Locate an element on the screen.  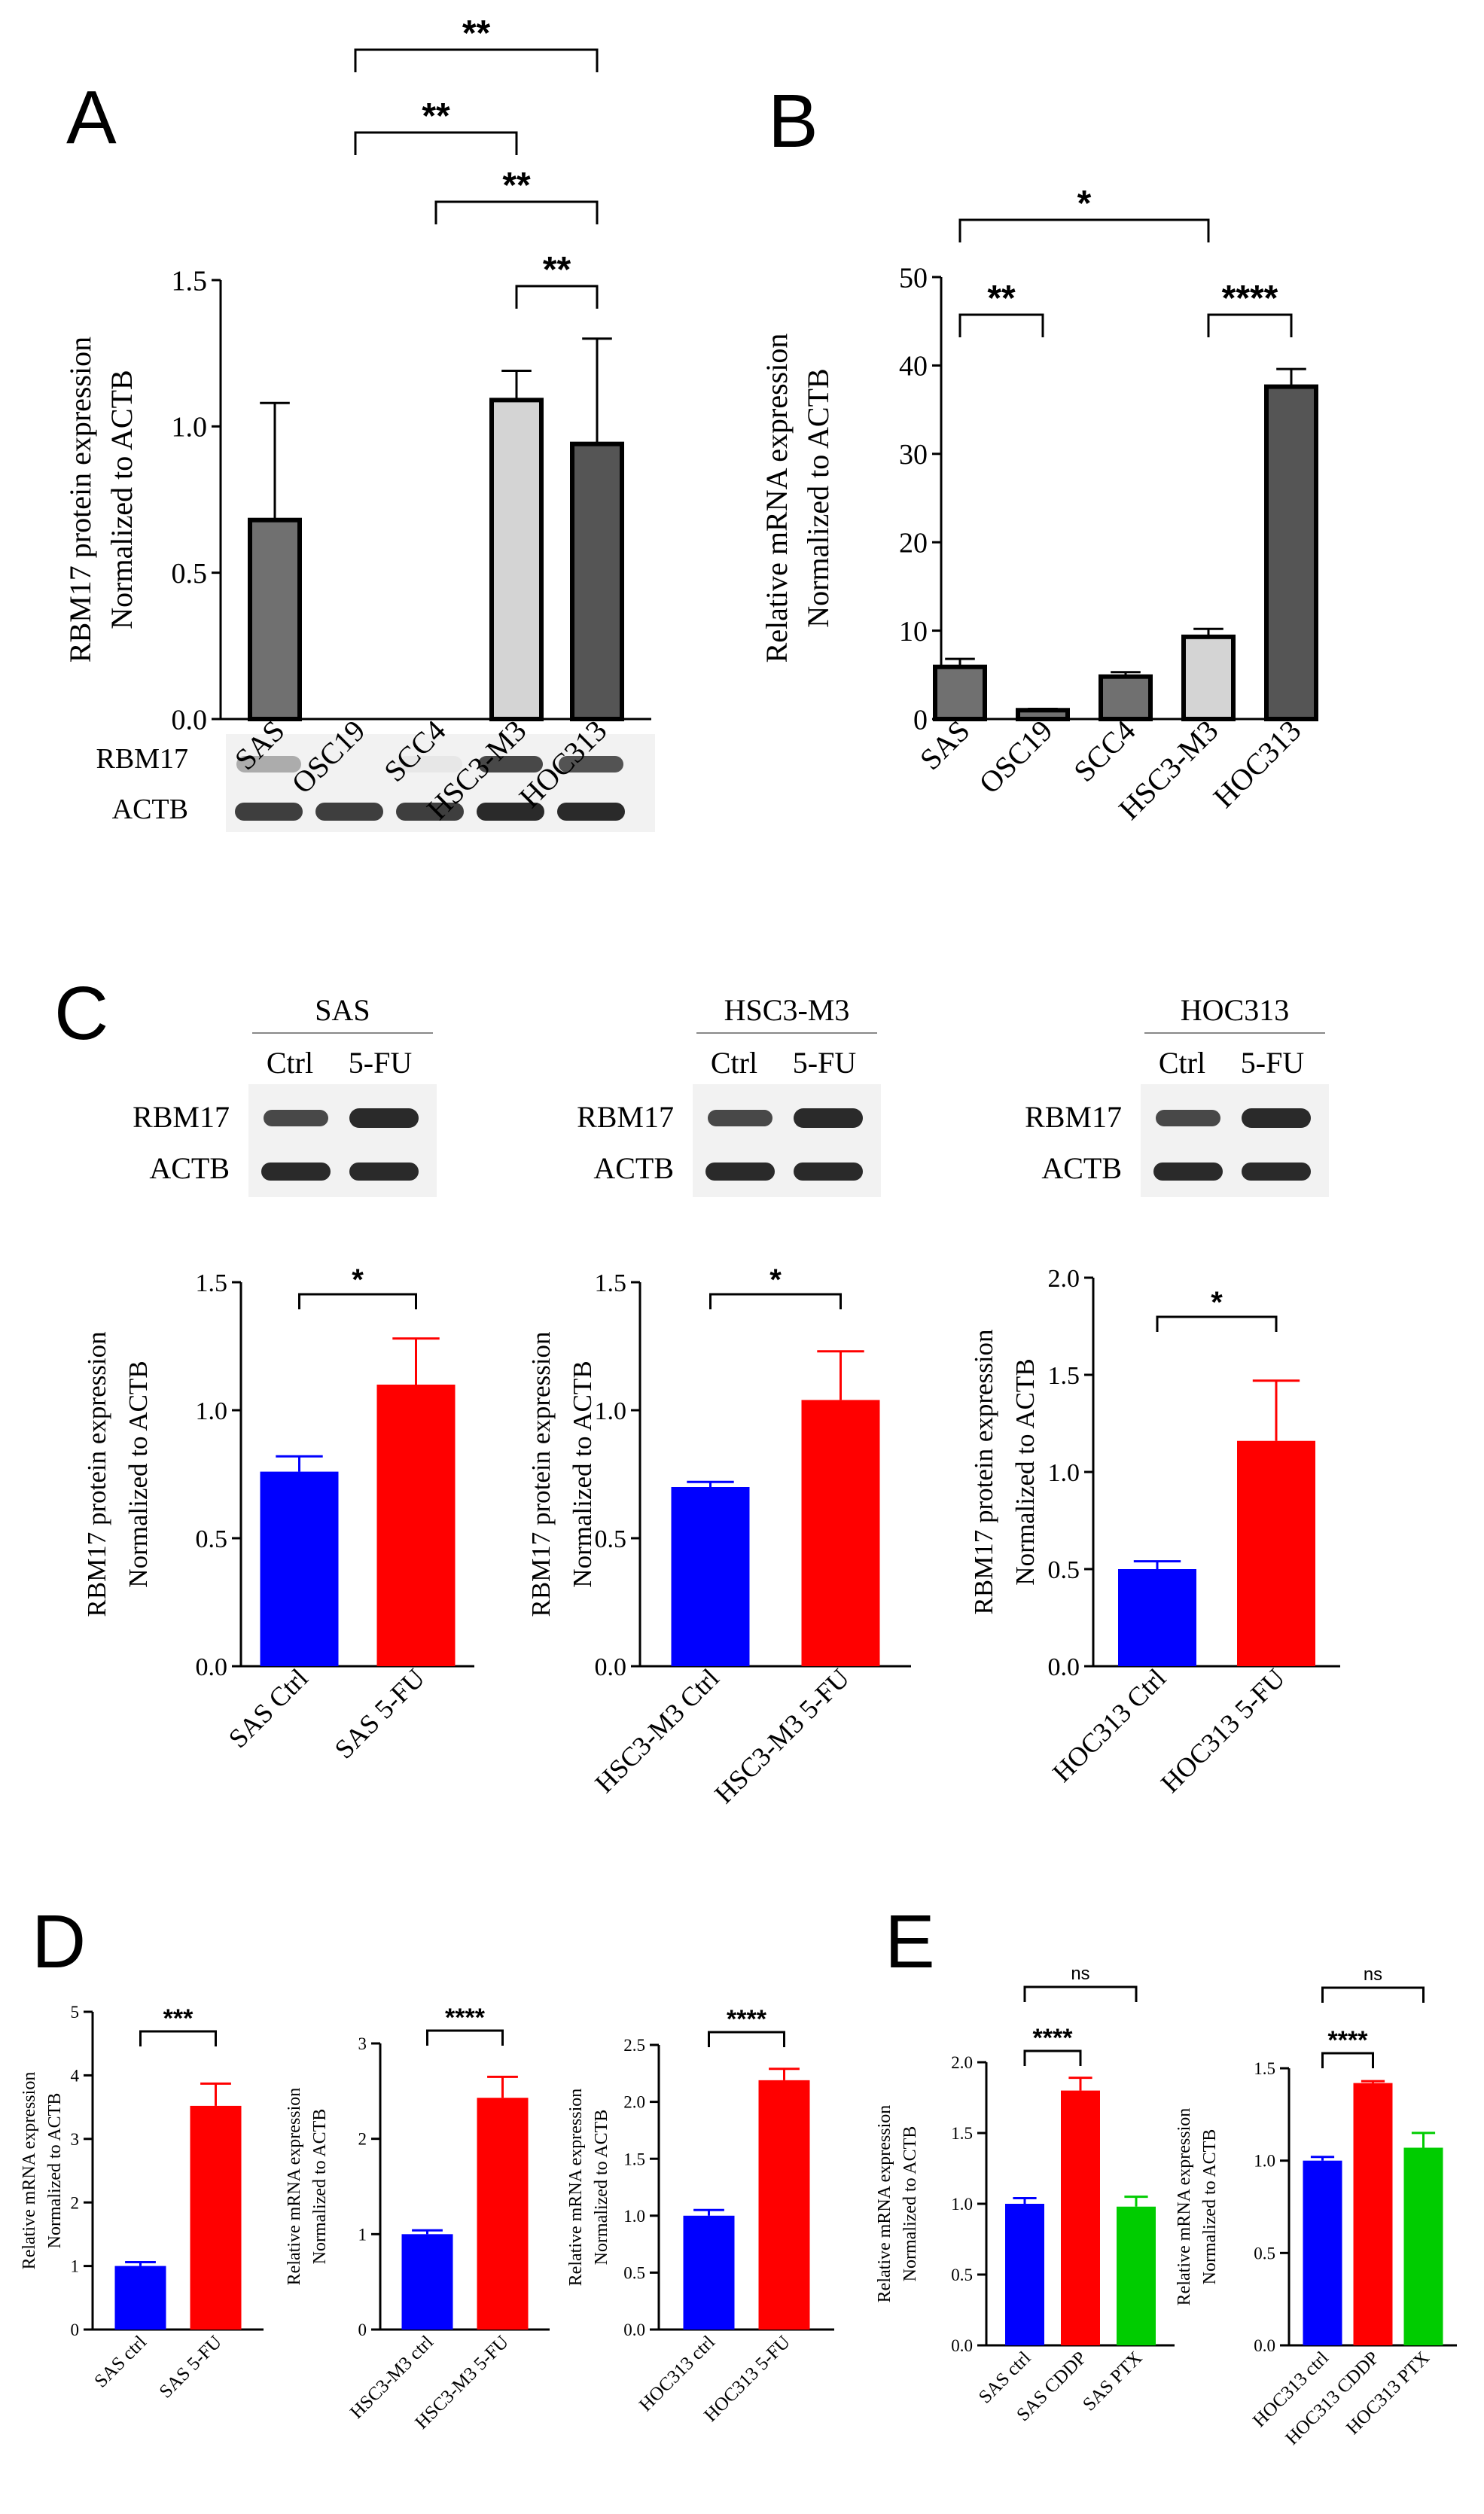
blot-title: HSC3-M3 is located at coordinates (787, 1010).